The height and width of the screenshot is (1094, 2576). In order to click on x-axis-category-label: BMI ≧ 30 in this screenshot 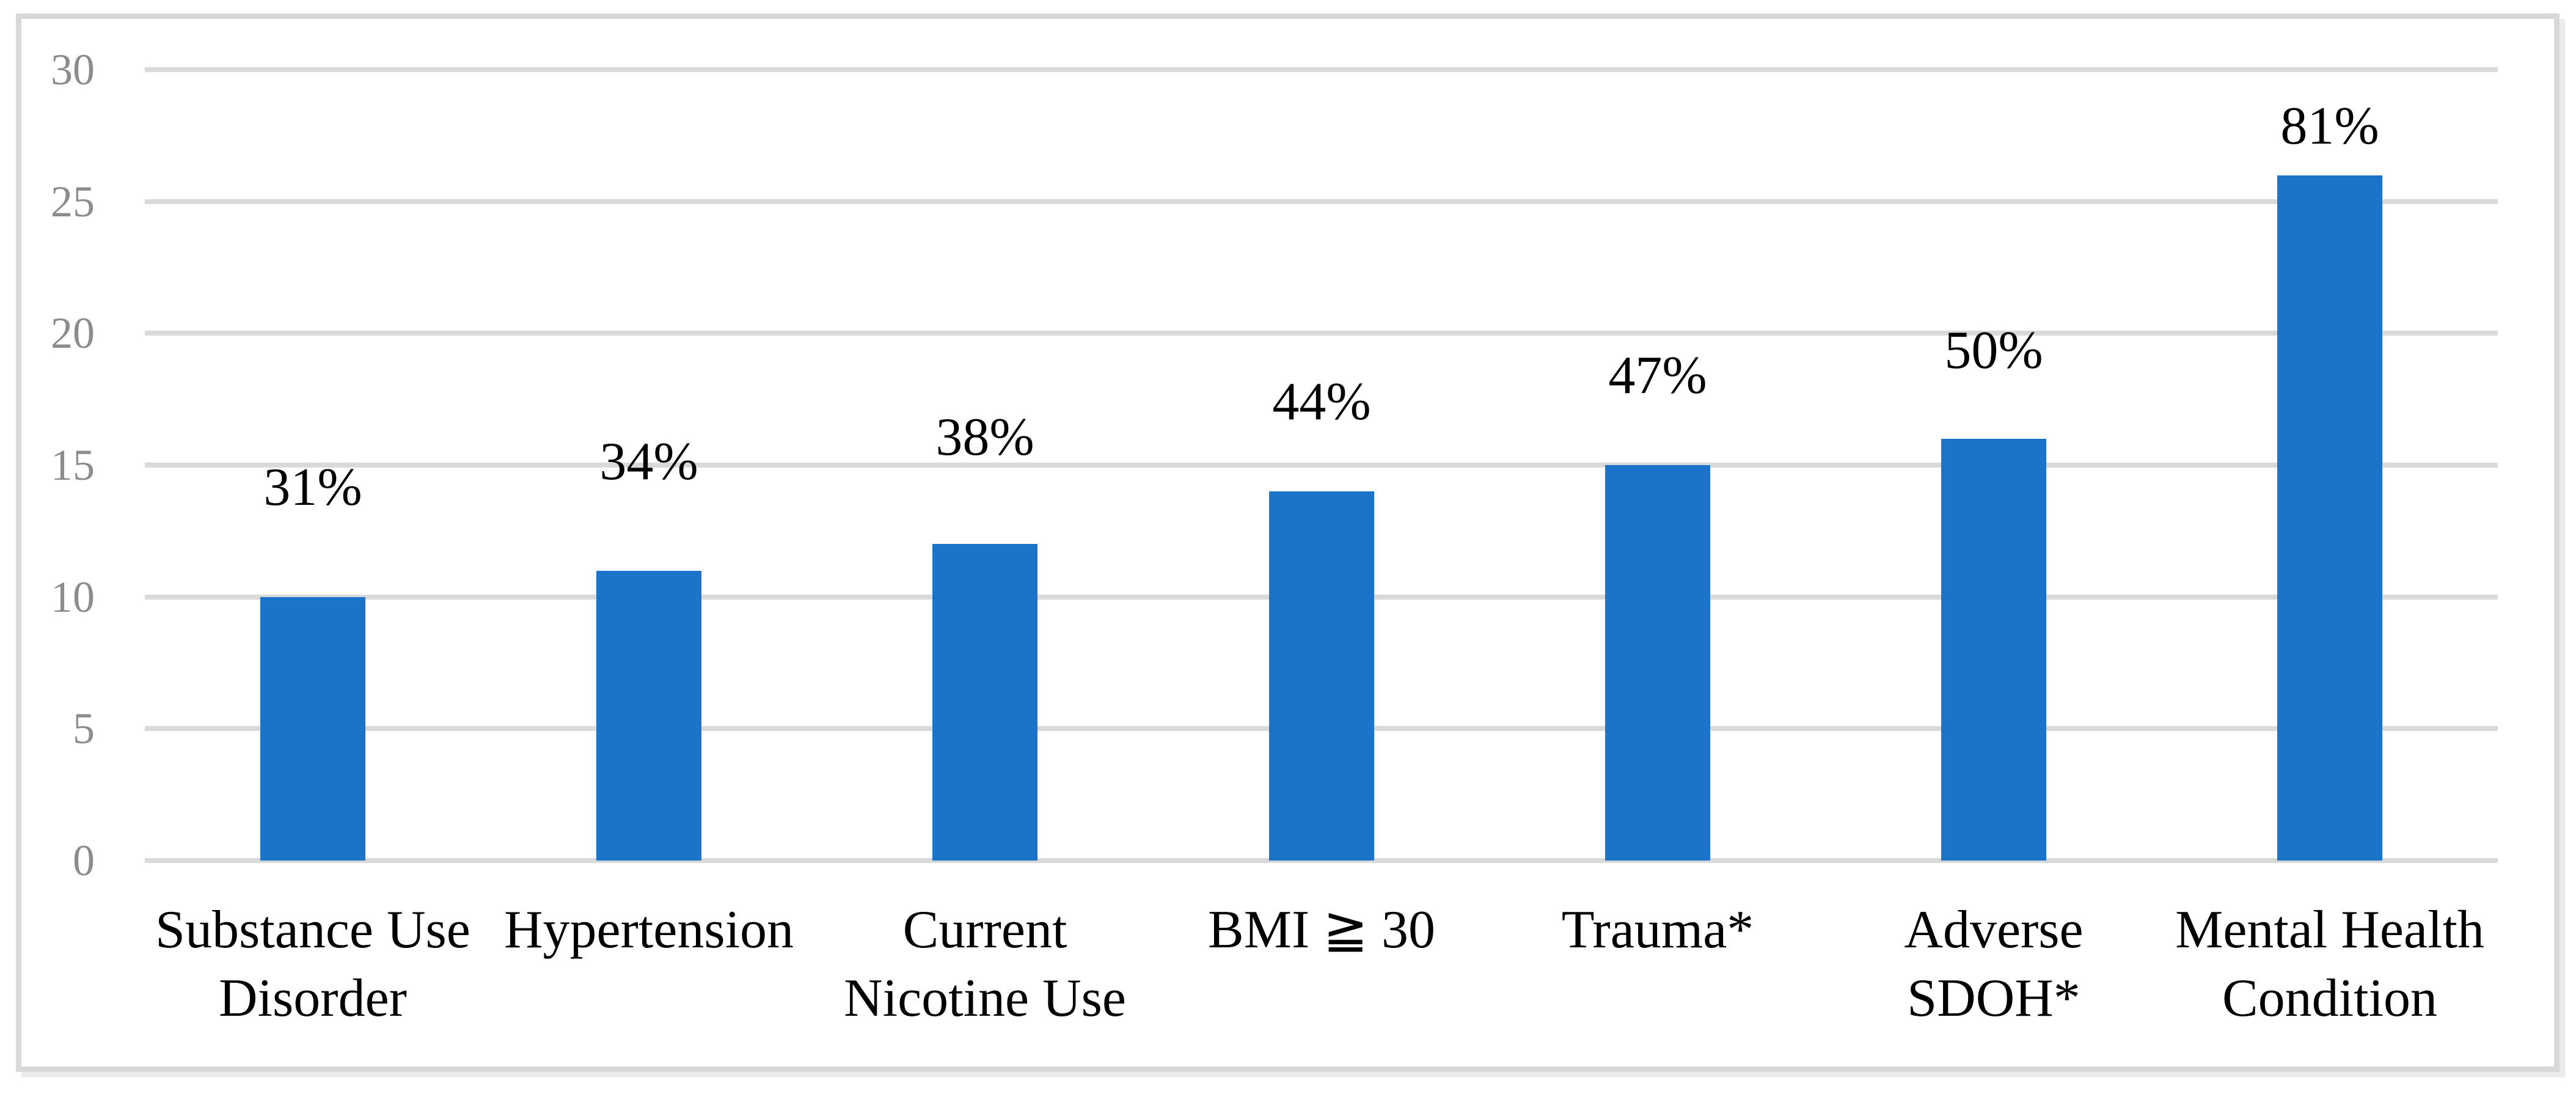, I will do `click(1321, 930)`.